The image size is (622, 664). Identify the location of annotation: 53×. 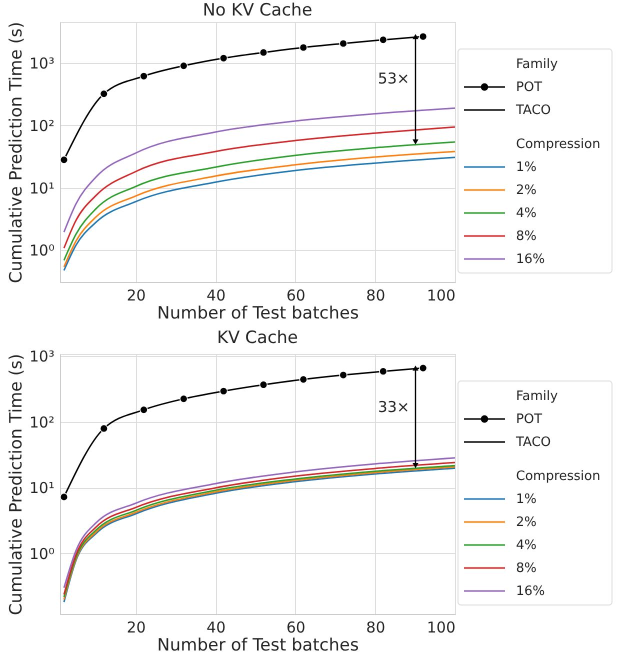
(394, 79).